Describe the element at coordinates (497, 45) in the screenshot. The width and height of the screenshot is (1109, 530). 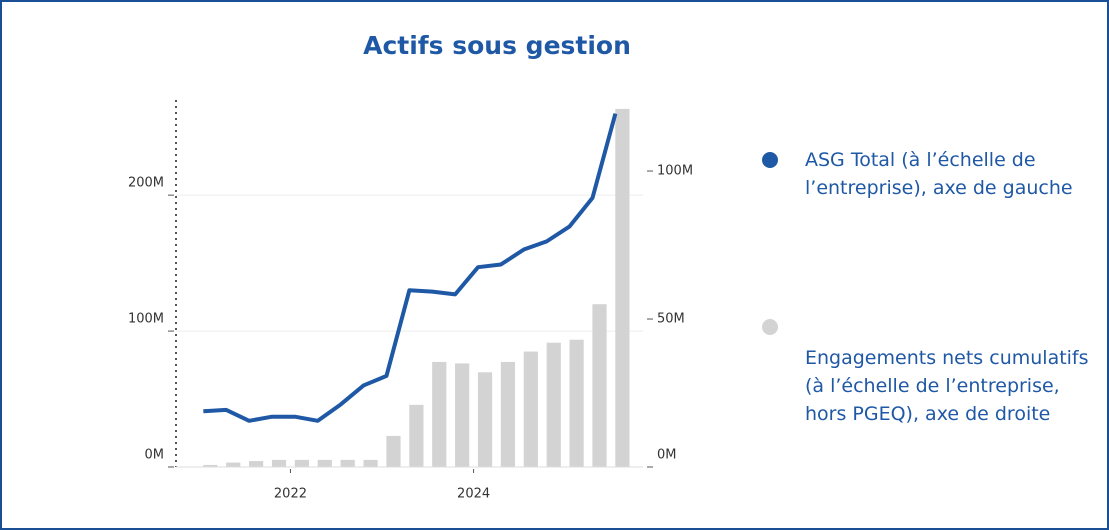
I see `chart-title: Actifs sous gestion` at that location.